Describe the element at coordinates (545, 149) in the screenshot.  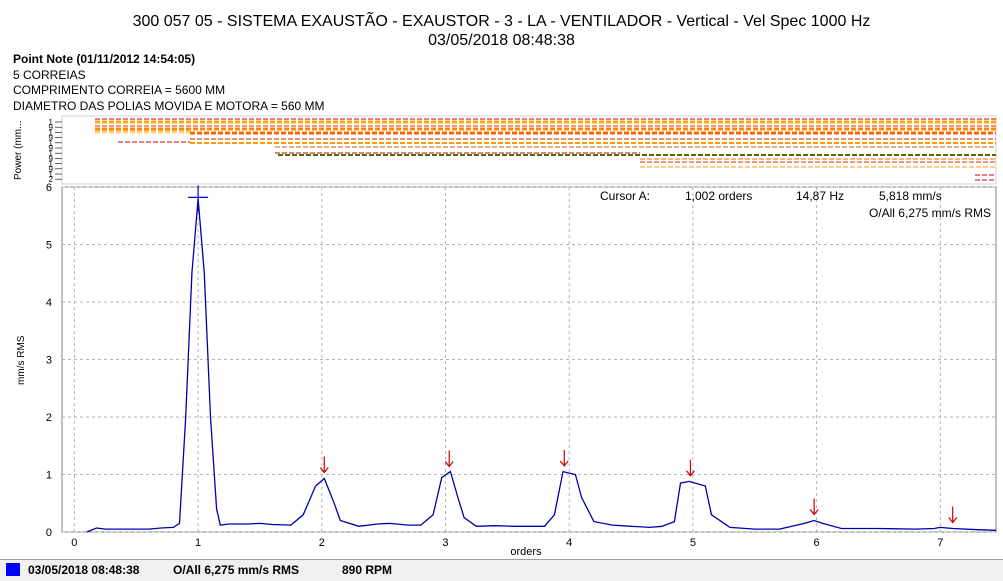
I see `power-strip-bars` at that location.